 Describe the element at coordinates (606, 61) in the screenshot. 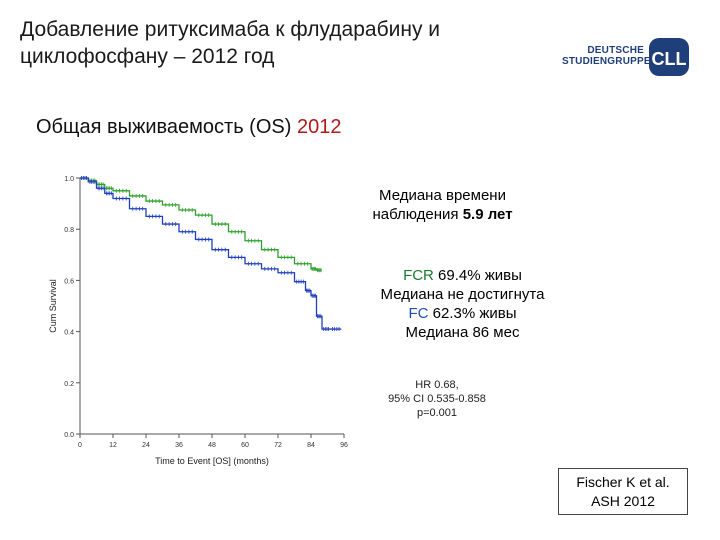

I see `logo-line-2: STUDIENGRUPPE` at that location.